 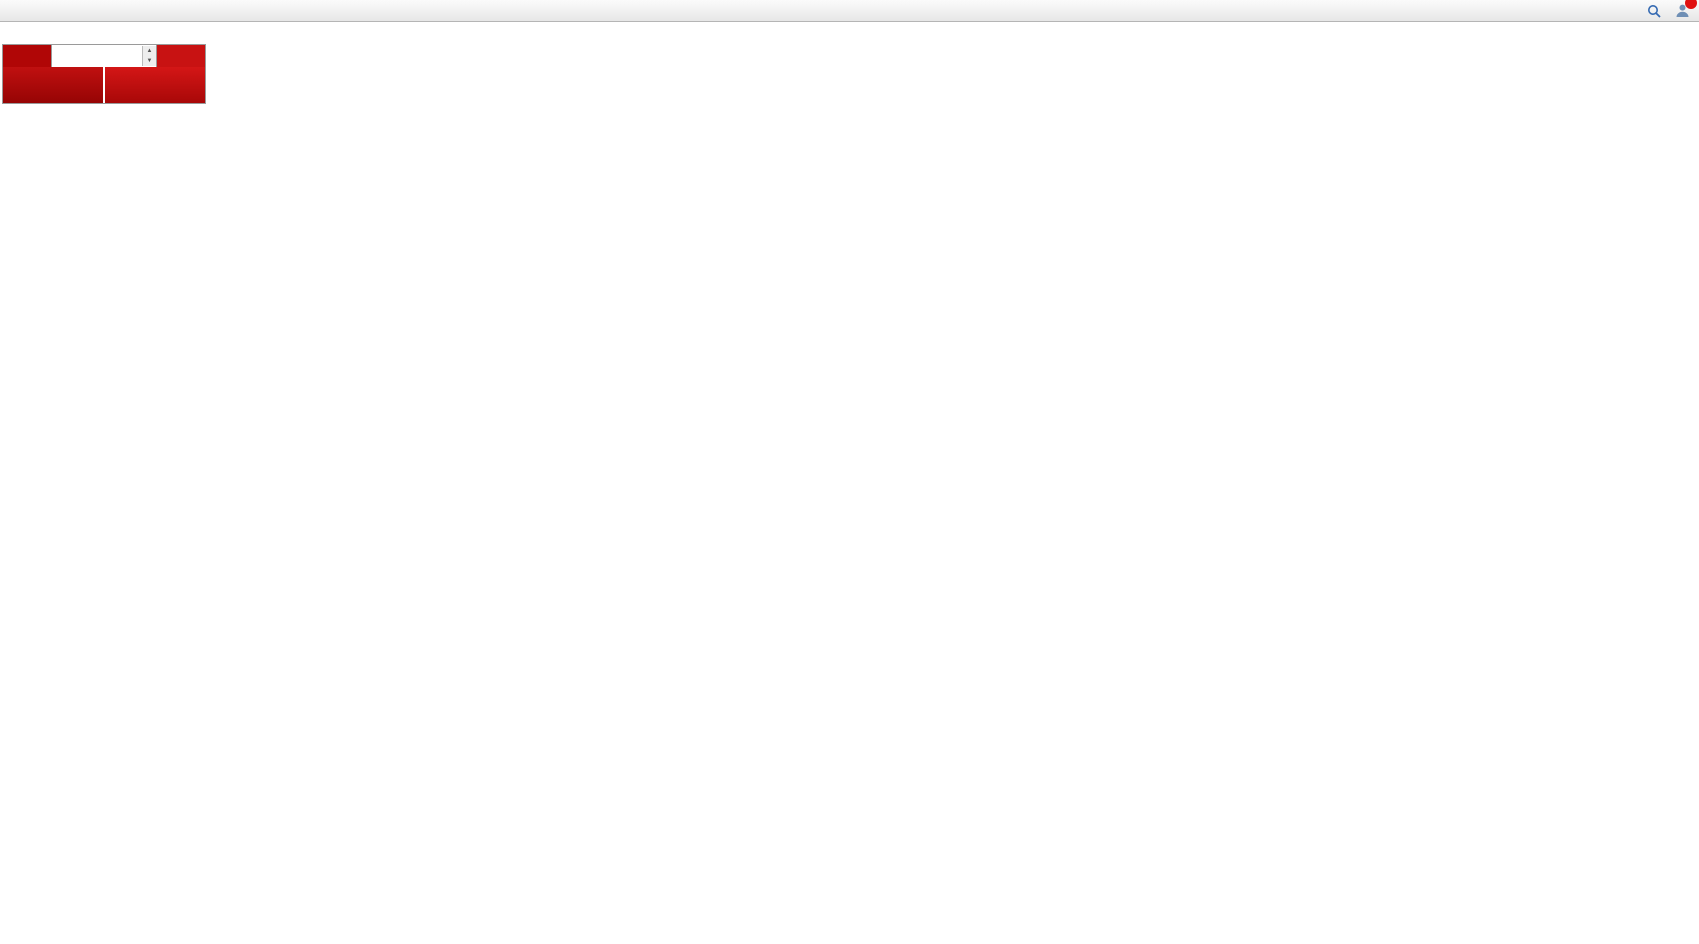 I want to click on volume-up-icon: ▲, so click(x=149, y=51).